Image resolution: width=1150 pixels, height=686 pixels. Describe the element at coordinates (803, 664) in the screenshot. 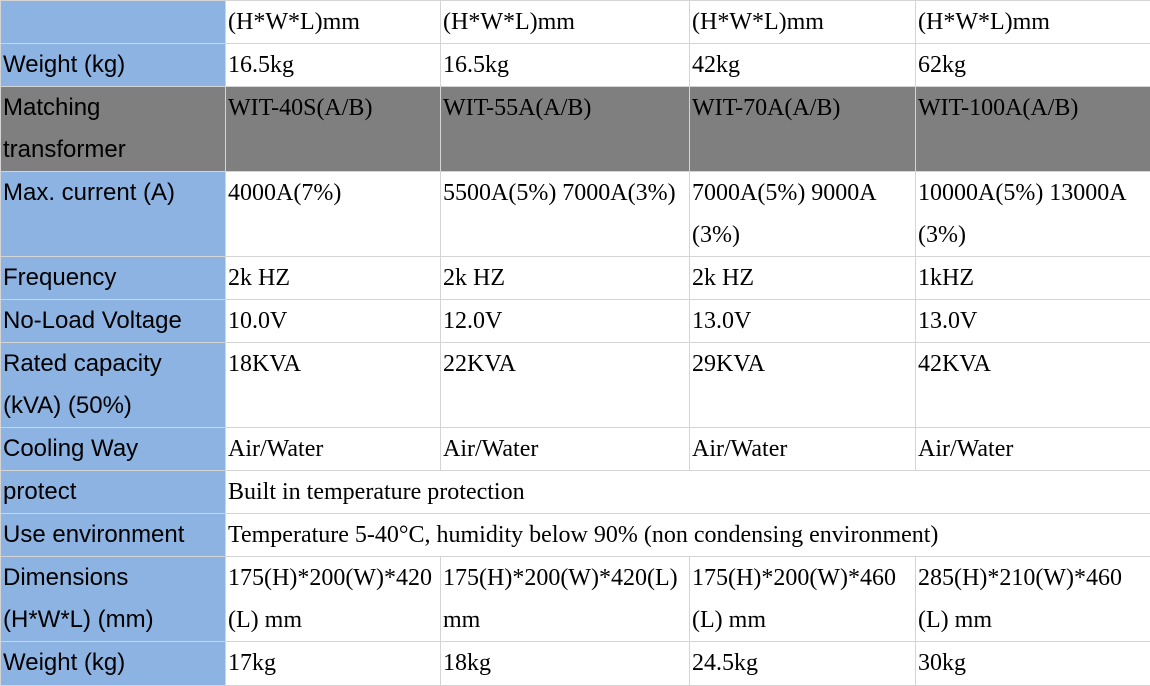

I see `cell: 24.5kg` at that location.